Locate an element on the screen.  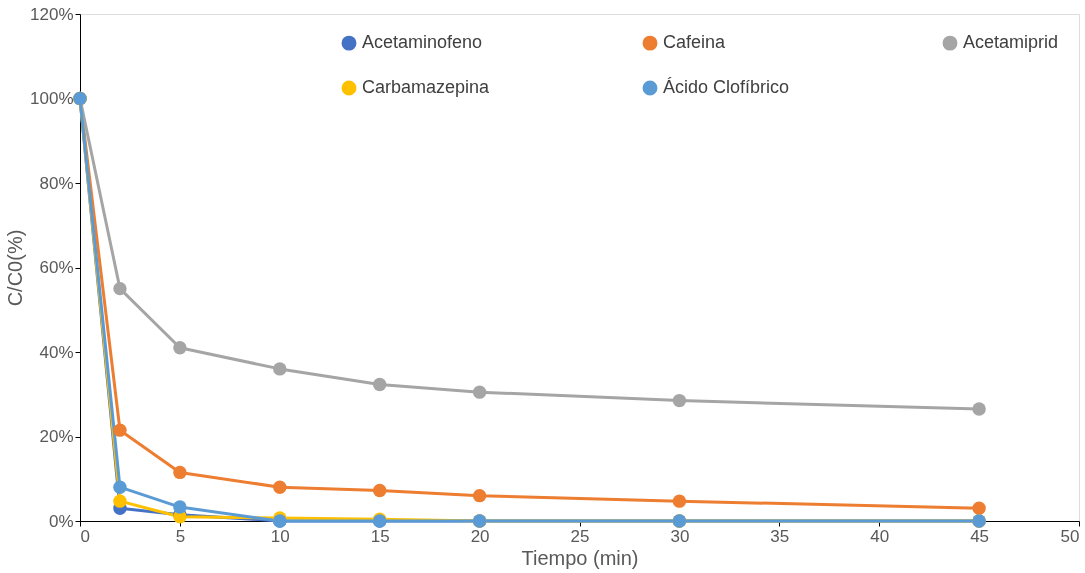
x-tick-label: 10 is located at coordinates (280, 536).